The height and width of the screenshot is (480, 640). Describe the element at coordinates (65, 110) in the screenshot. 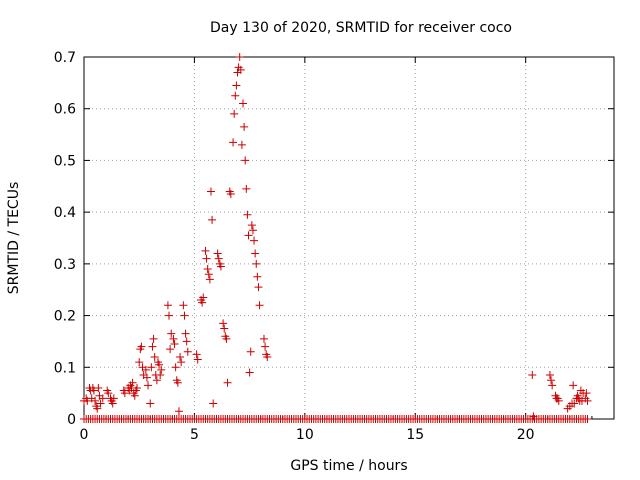

I see `y-tick-label: 0.6` at that location.